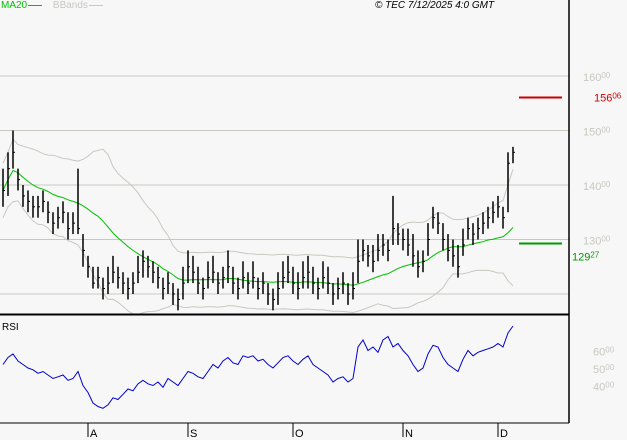  I want to click on x-tick-label: D, so click(504, 434).